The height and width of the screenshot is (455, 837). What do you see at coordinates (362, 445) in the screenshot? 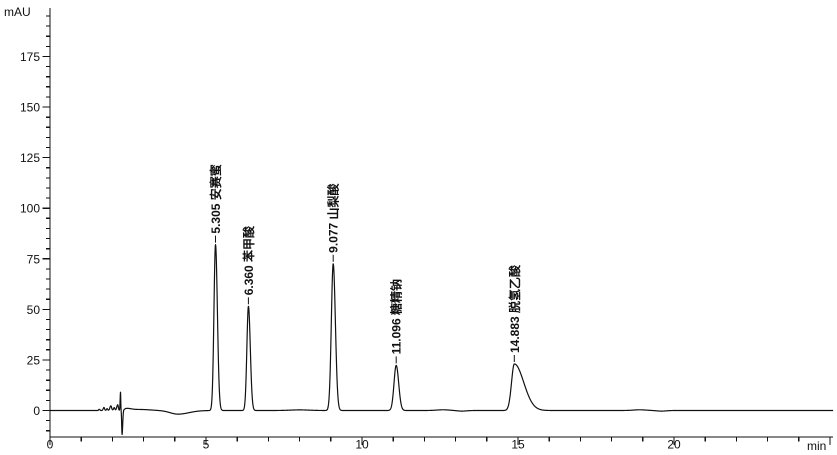
I see `x-axis-tick-label: 10` at bounding box center [362, 445].